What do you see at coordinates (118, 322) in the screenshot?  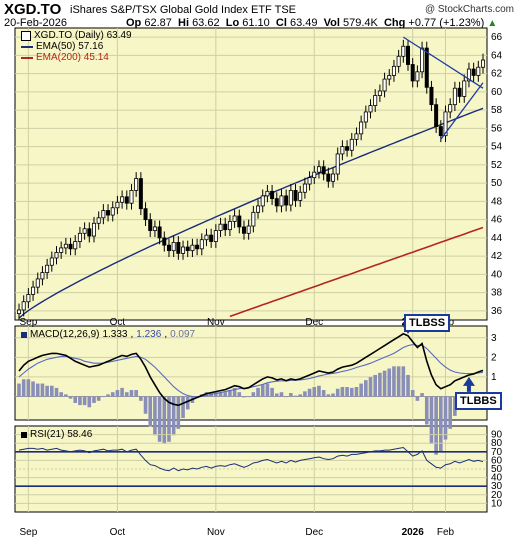 I see `x-tick-label: Oct` at bounding box center [118, 322].